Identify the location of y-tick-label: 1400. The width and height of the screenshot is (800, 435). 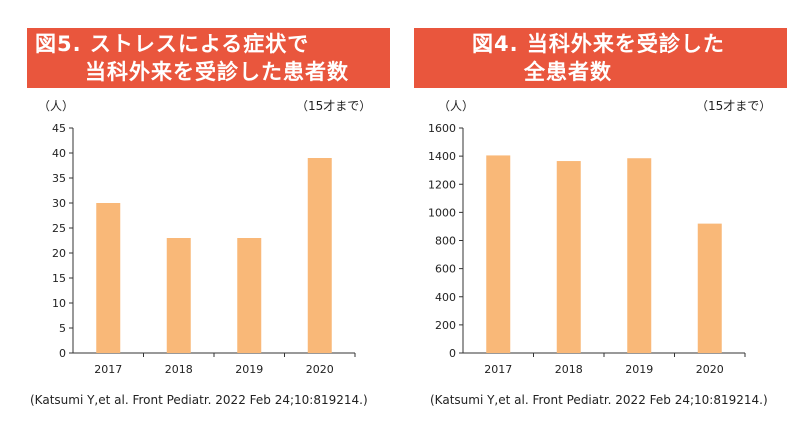
(442, 156).